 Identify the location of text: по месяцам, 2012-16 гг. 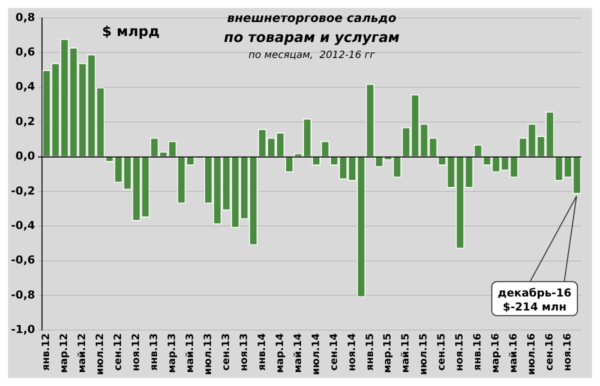
(312, 55).